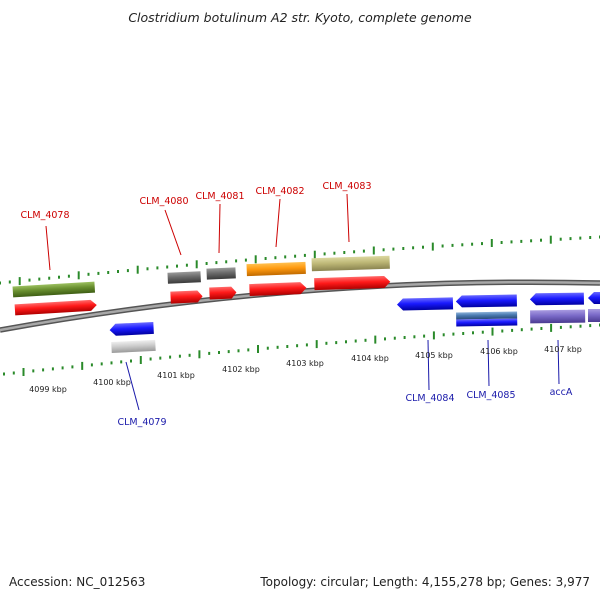 Image resolution: width=600 pixels, height=600 pixels. What do you see at coordinates (558, 362) in the screenshot?
I see `leader-accA` at bounding box center [558, 362].